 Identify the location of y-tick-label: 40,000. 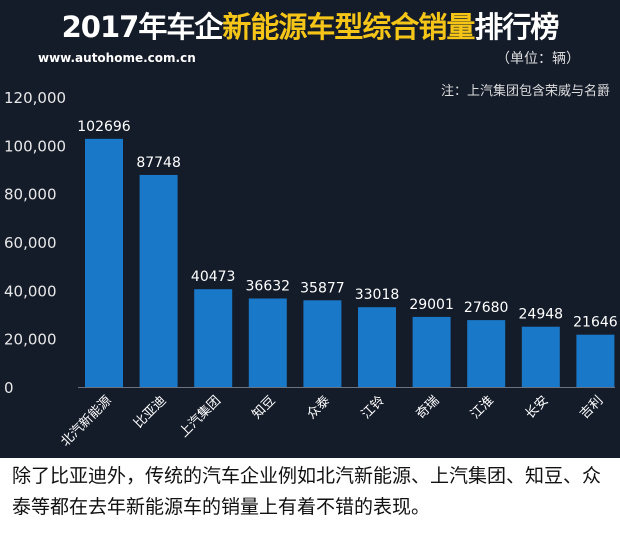
(30, 291).